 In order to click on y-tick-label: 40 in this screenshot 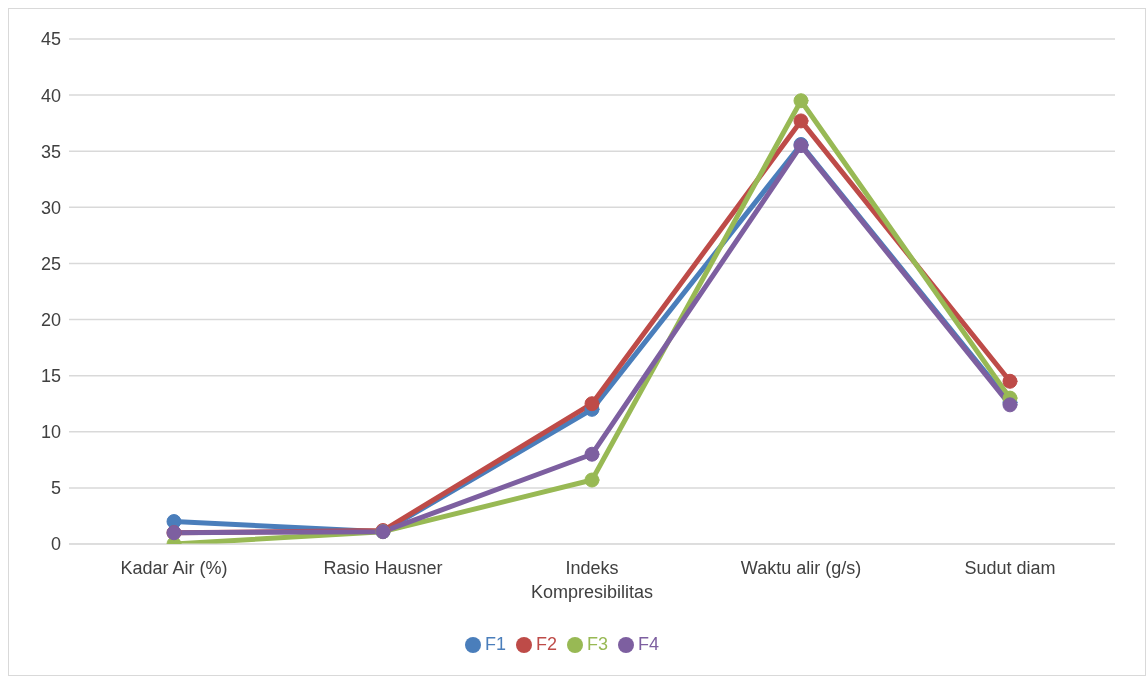, I will do `click(50, 95)`.